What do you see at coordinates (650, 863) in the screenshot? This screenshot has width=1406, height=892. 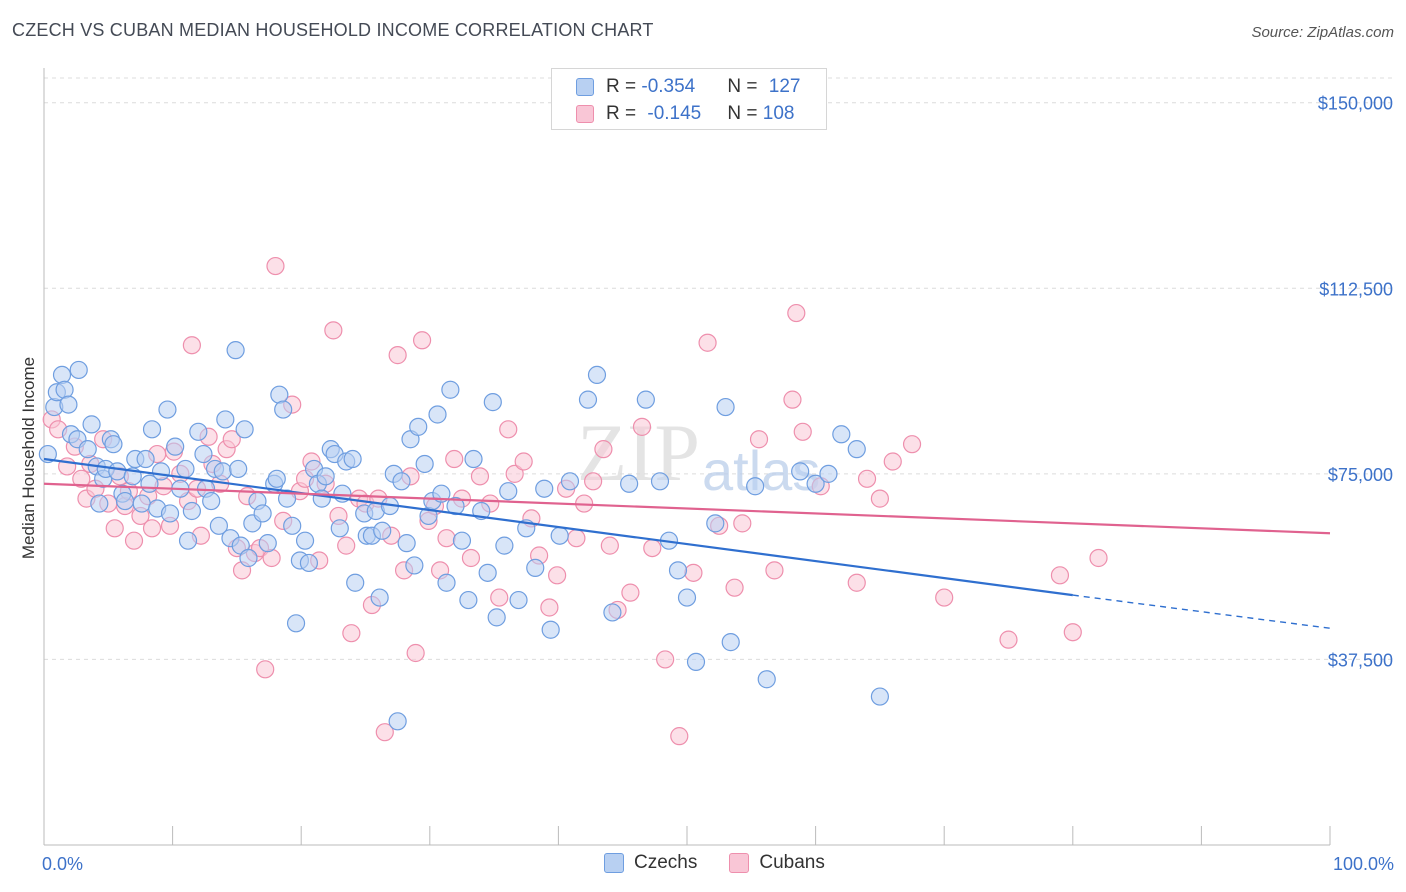 I see `legend-item-czechs: Czechs` at bounding box center [650, 863].